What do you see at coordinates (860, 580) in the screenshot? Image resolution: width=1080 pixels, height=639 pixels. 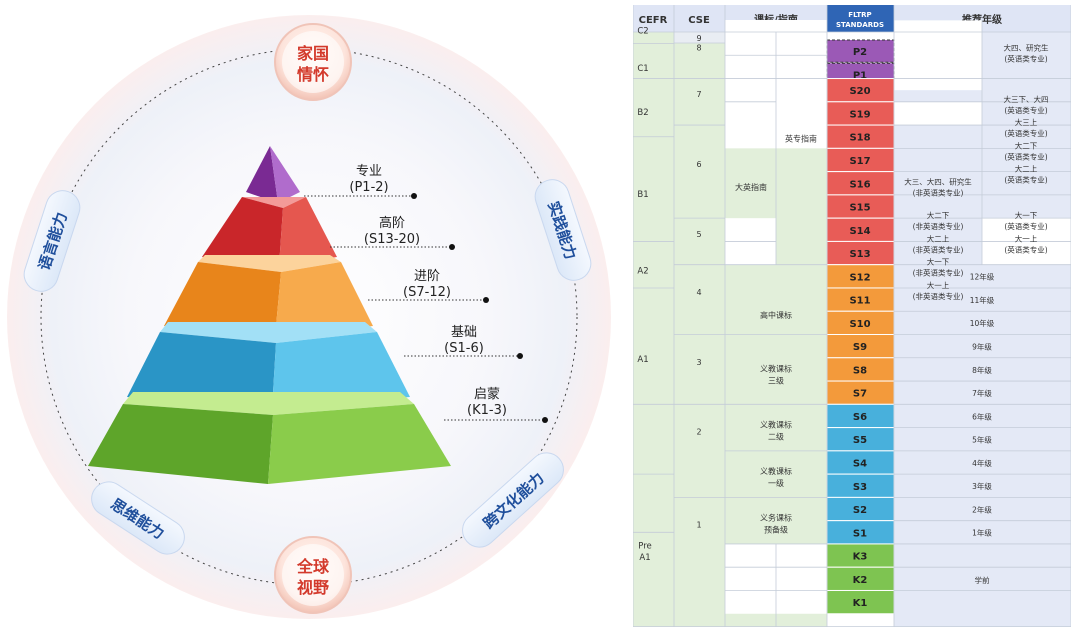 I see `level-label: K2` at bounding box center [860, 580].